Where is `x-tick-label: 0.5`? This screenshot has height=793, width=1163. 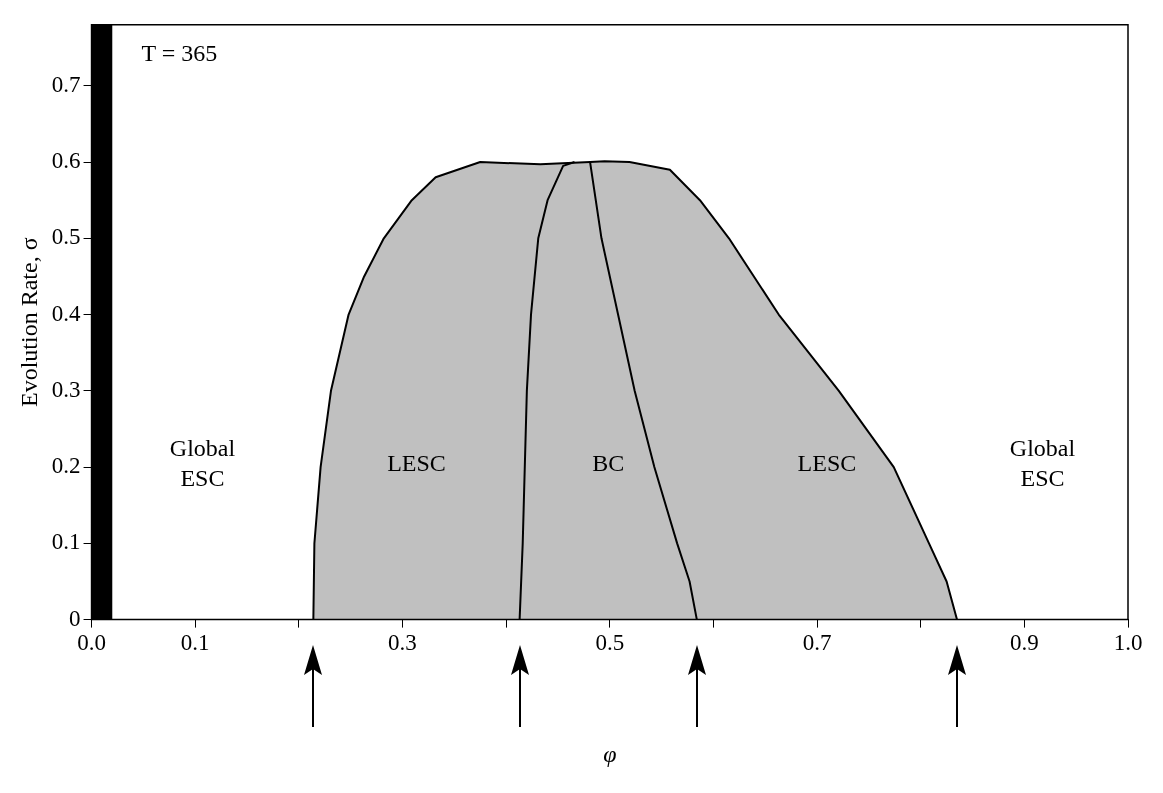
x-tick-label: 0.5 is located at coordinates (610, 643).